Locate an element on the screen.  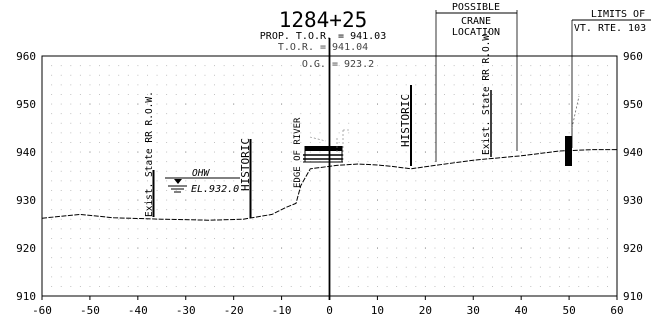
tor-label: T.O.R. = 941.04 is located at coordinates (323, 47).